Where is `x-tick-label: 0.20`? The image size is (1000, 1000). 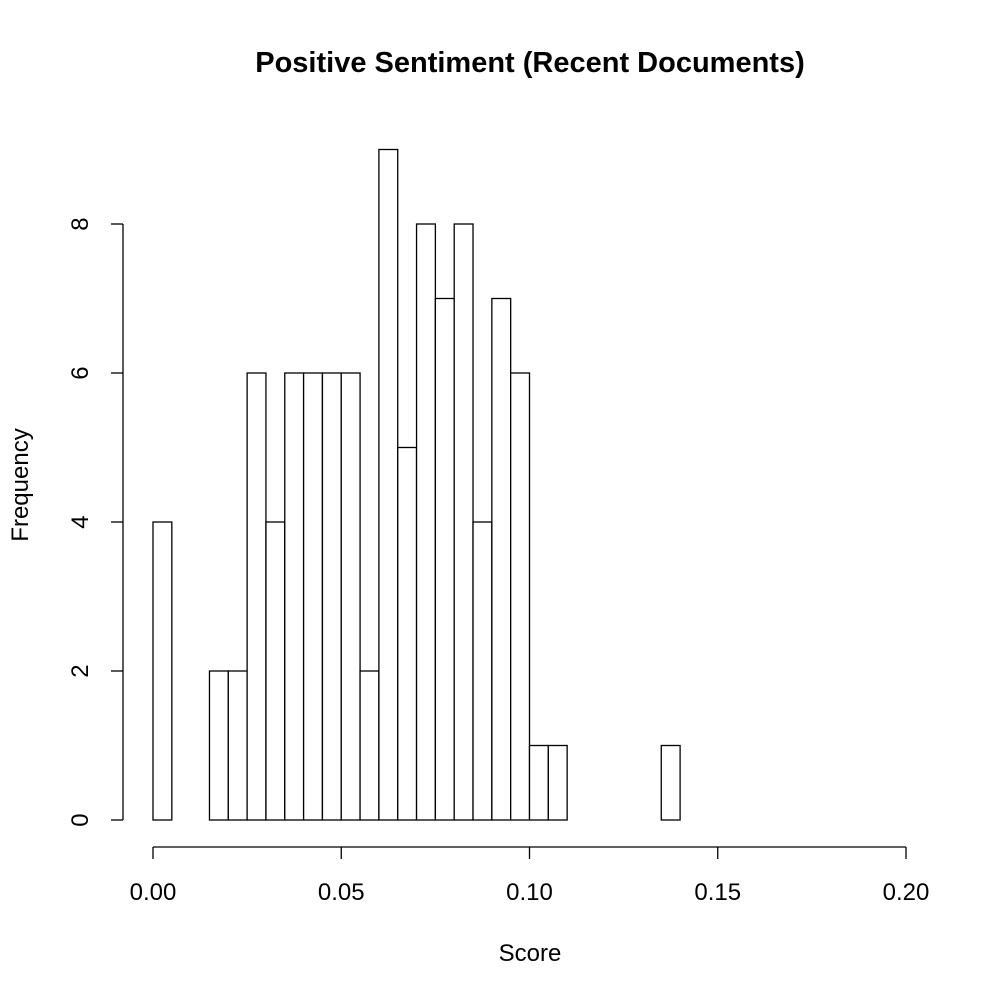 x-tick-label: 0.20 is located at coordinates (906, 892).